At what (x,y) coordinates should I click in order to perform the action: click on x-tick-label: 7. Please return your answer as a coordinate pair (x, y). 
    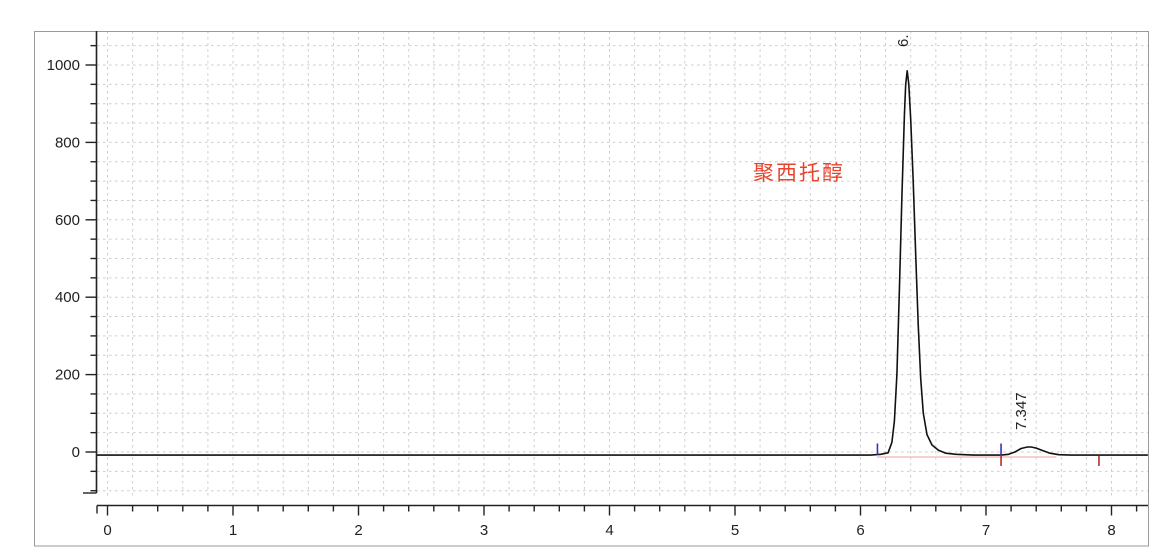
    Looking at the image, I should click on (986, 530).